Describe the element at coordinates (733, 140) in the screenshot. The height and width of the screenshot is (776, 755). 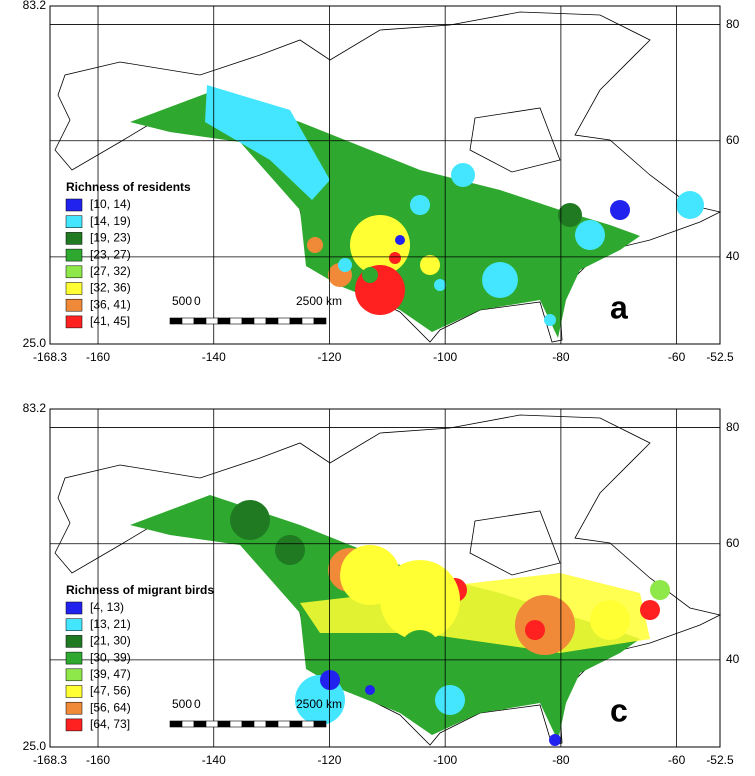
I see `y-tick-label: 60` at that location.